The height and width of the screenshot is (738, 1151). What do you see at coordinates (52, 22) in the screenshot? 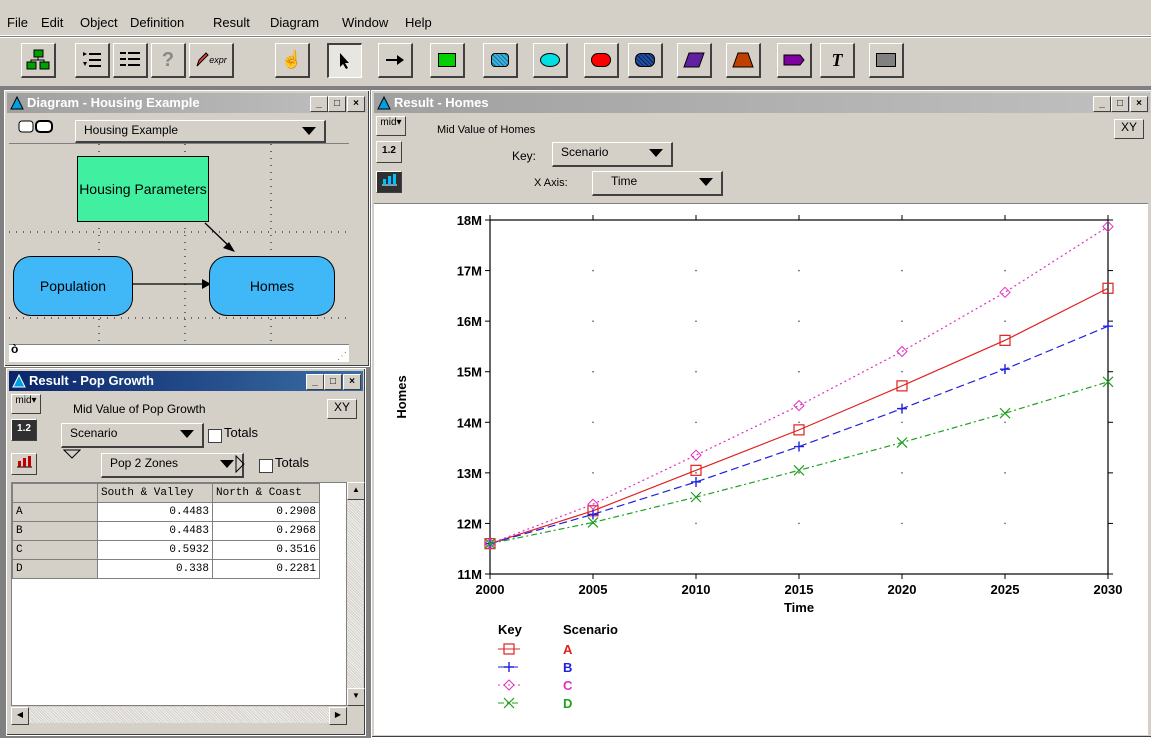
I see `menu-edit: Edit` at bounding box center [52, 22].